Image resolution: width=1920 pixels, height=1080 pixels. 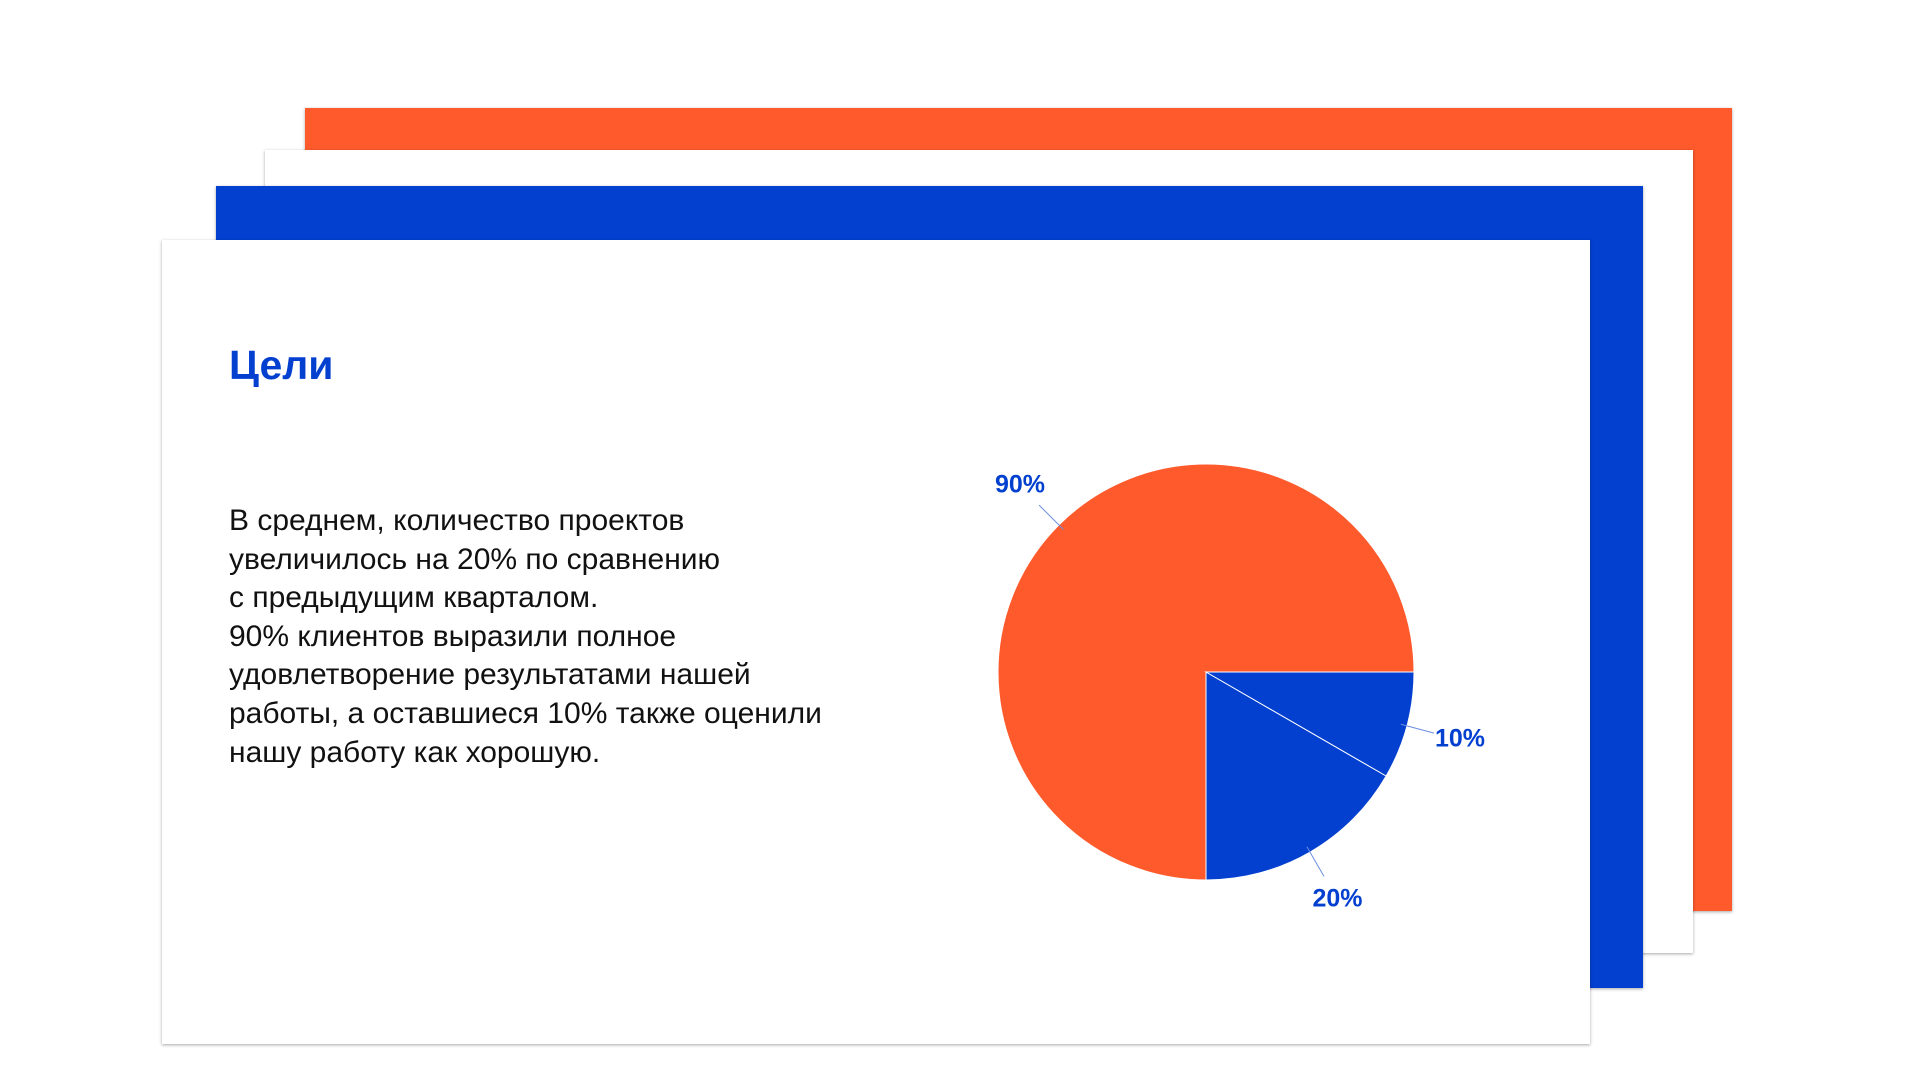 What do you see at coordinates (490, 675) in the screenshot?
I see `body-line: удовлетворение результатами нашей` at bounding box center [490, 675].